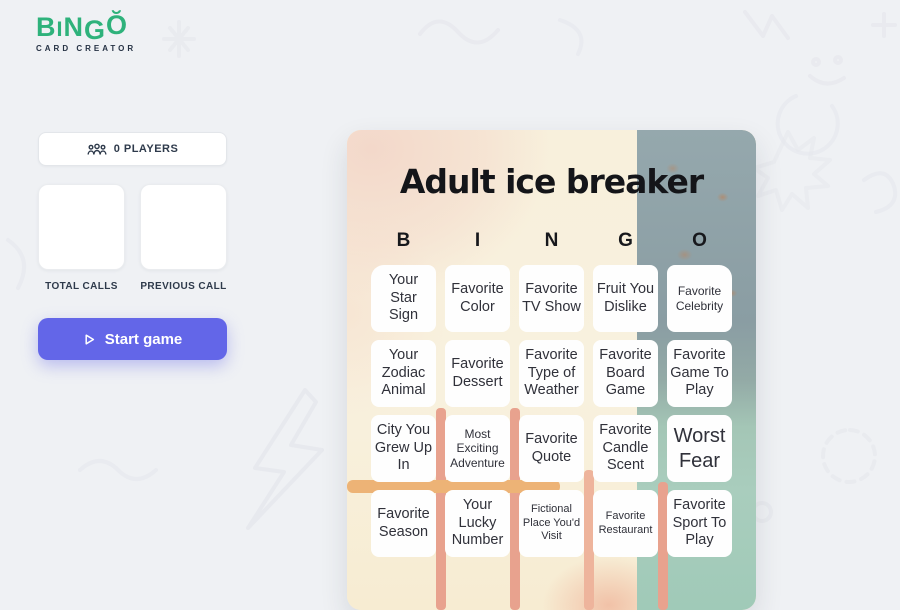 This screenshot has width=900, height=610. What do you see at coordinates (625, 240) in the screenshot?
I see `bingo-column-letter: G` at bounding box center [625, 240].